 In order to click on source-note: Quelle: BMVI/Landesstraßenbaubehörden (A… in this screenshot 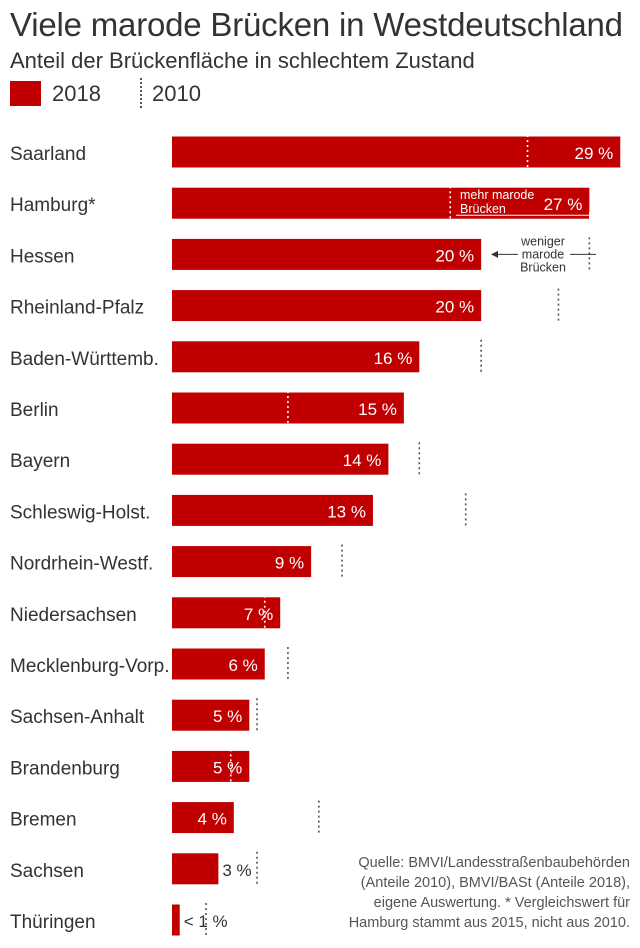, I will do `click(489, 893)`.